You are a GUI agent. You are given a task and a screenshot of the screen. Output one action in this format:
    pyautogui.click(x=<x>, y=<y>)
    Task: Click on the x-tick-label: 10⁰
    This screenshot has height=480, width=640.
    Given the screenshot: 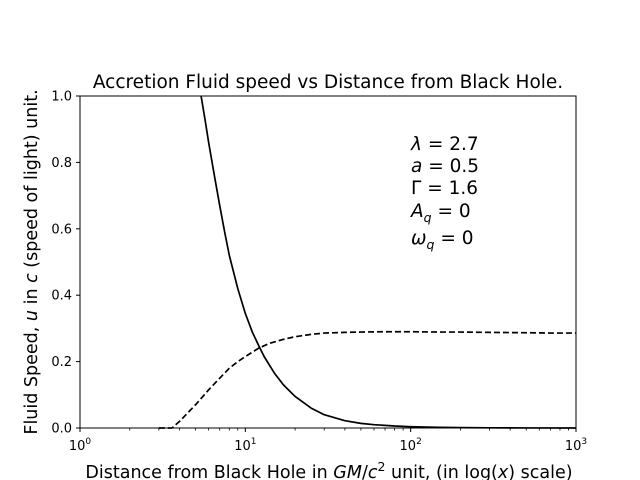 What is the action you would take?
    pyautogui.click(x=80, y=445)
    